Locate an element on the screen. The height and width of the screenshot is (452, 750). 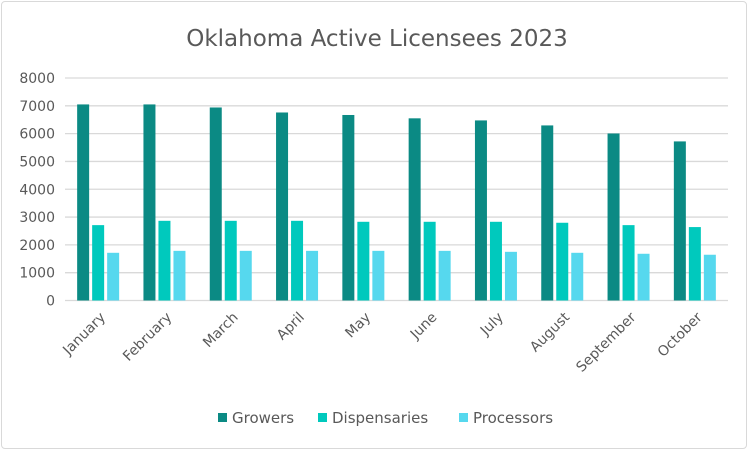
legend-label: Dispensaries is located at coordinates (380, 418).